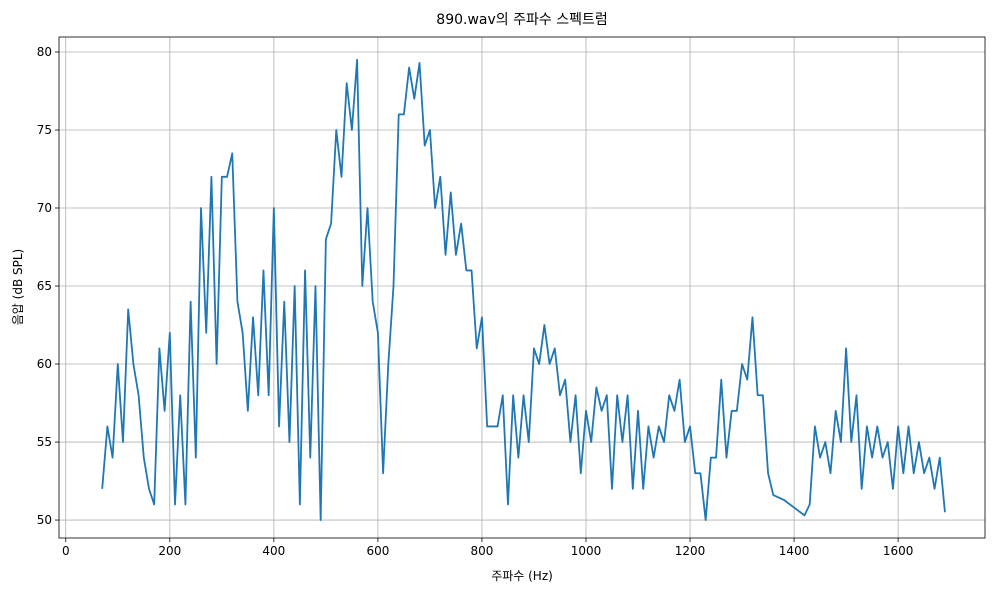  What do you see at coordinates (377, 551) in the screenshot?
I see `x-tick-label: 600` at bounding box center [377, 551].